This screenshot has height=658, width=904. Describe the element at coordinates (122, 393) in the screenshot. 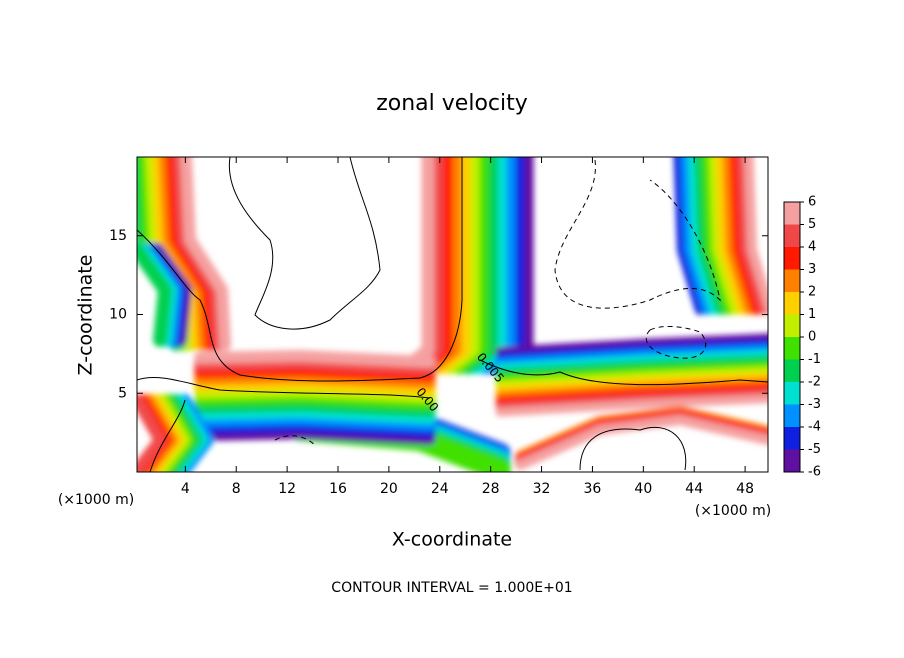

I see `y-tick-label: 5` at that location.